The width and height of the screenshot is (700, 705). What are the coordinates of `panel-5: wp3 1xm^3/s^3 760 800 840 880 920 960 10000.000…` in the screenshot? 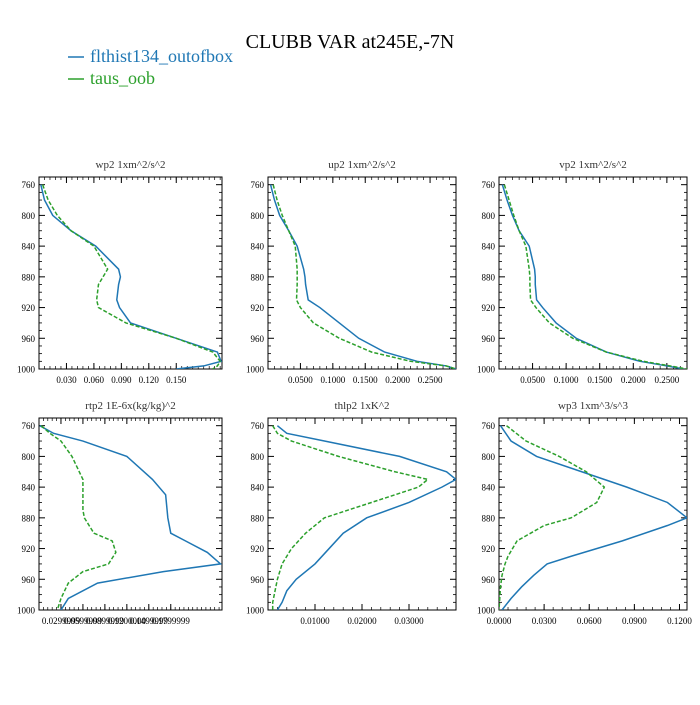 It's located at (584, 513).